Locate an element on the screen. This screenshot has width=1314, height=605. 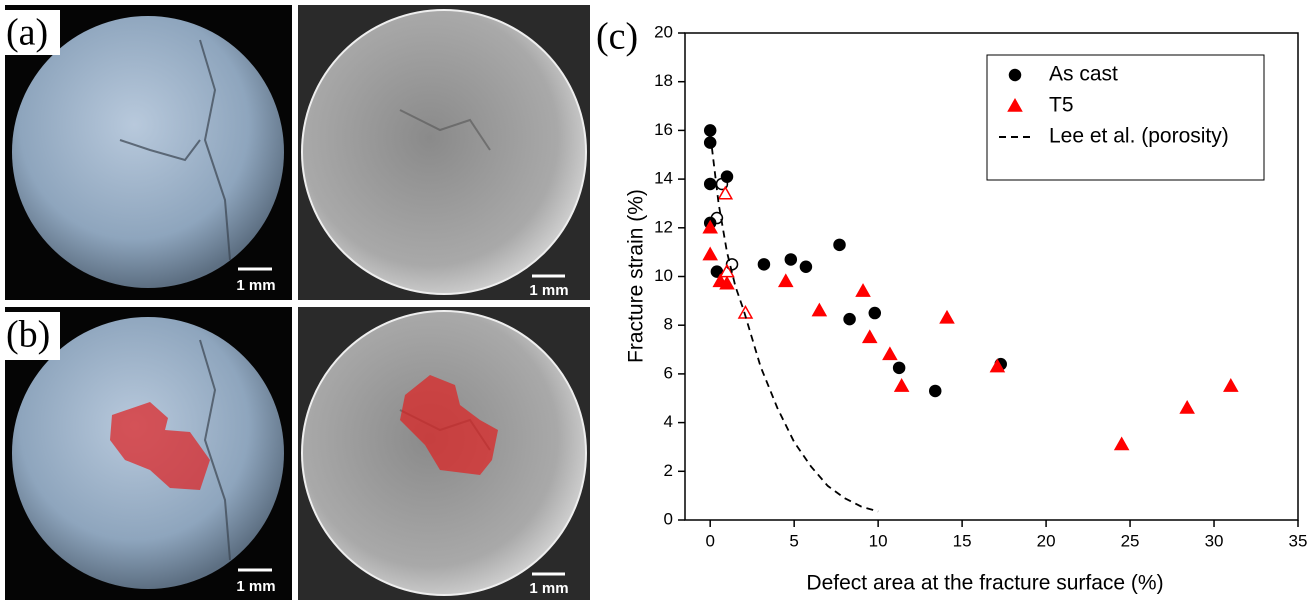
x-tick-label: 5 is located at coordinates (793, 540).